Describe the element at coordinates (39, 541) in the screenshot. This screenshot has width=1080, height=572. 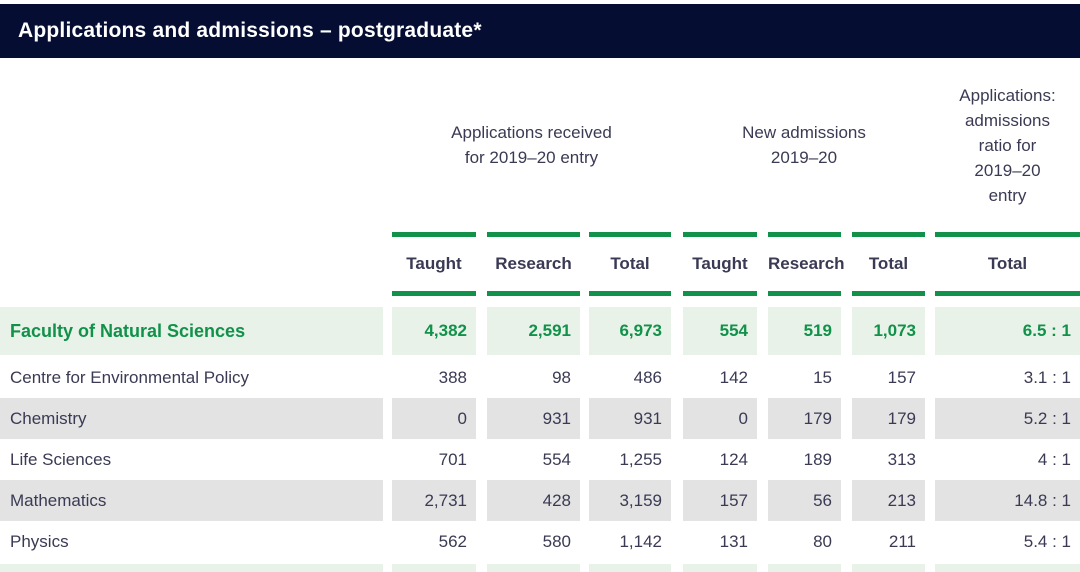
I see `row-label: Physics` at that location.